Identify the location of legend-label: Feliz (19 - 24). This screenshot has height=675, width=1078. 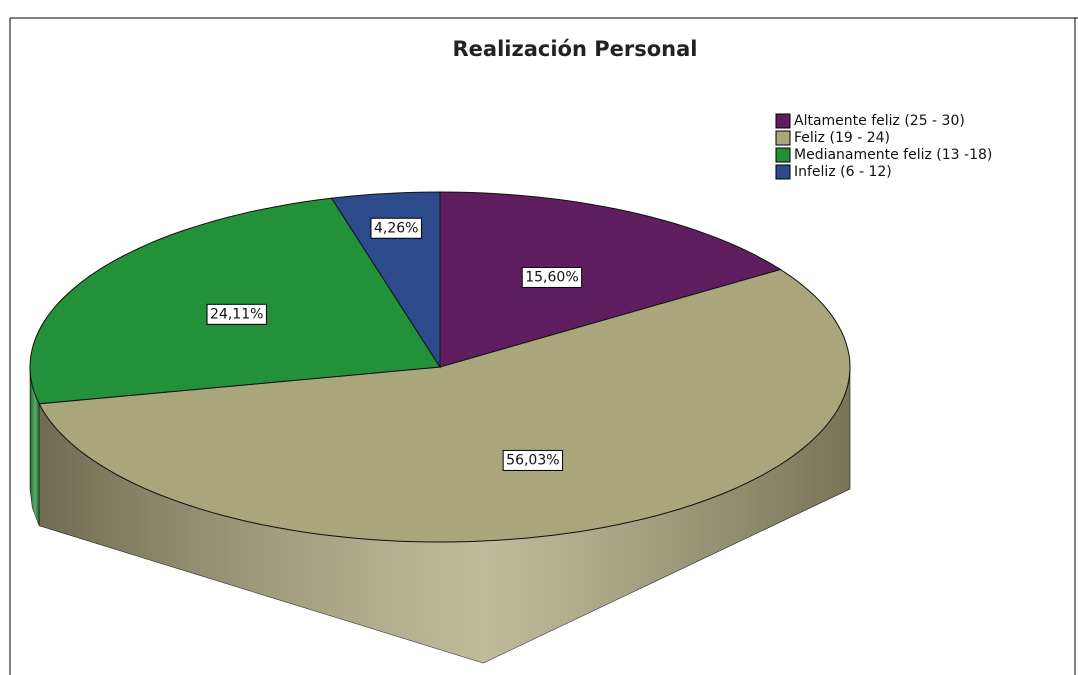
(842, 138).